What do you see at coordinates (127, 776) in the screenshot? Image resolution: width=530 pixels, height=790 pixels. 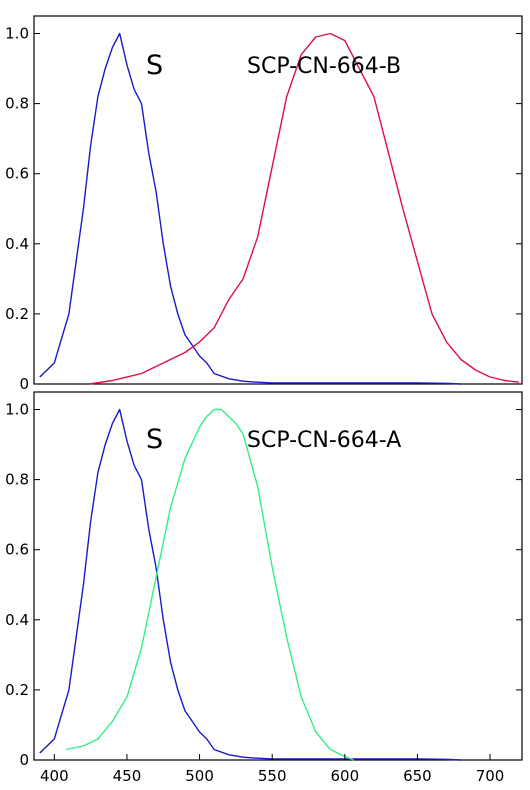 I see `x-tick-label: 450` at bounding box center [127, 776].